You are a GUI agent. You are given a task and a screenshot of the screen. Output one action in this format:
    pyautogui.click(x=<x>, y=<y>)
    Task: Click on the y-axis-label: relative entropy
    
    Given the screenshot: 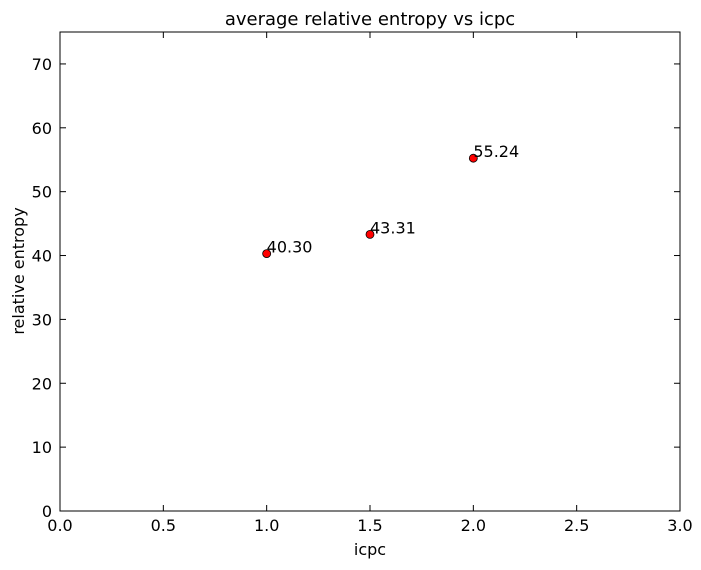 What is the action you would take?
    pyautogui.click(x=18, y=270)
    